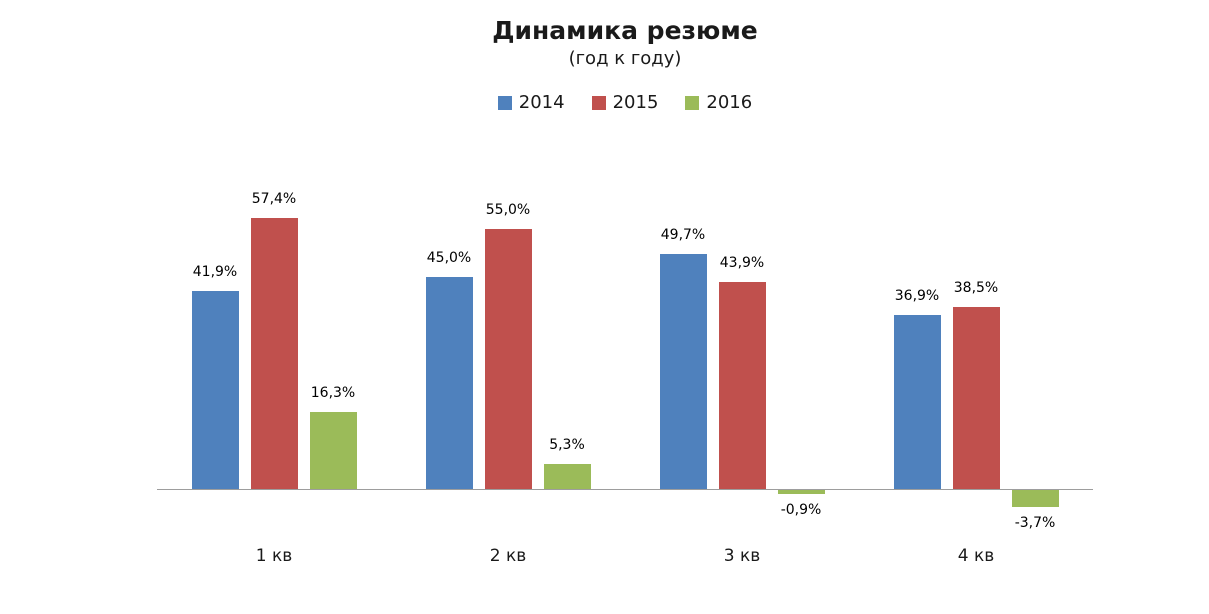 The image size is (1209, 614). Describe the element at coordinates (683, 371) in the screenshot. I see `bar-2014-3-кв` at that location.